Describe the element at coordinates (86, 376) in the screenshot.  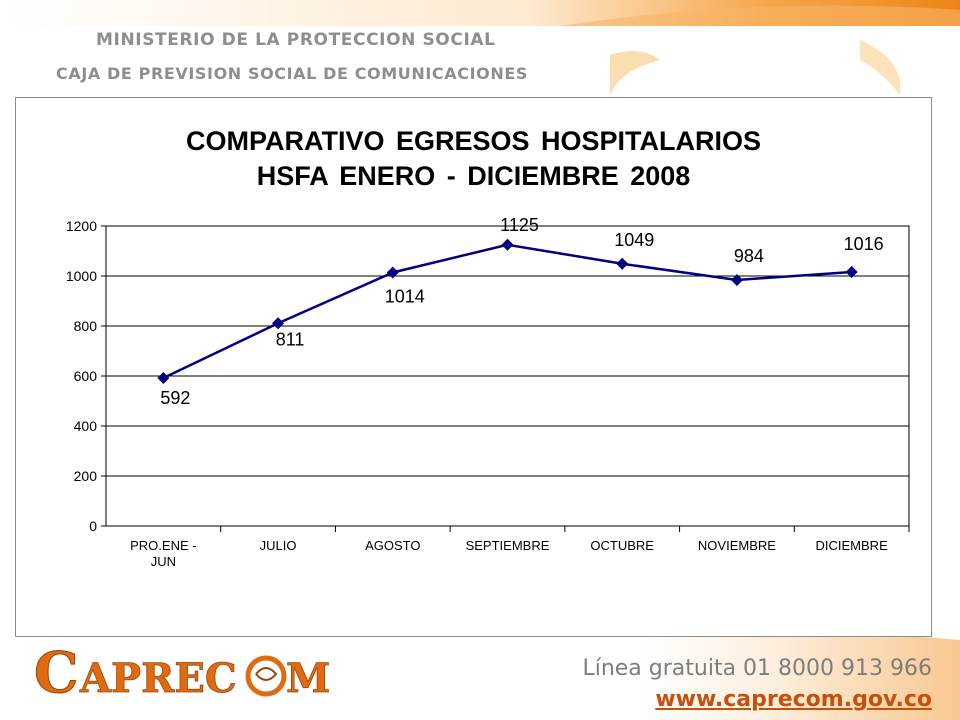
I see `y-tick-label: 600` at that location.